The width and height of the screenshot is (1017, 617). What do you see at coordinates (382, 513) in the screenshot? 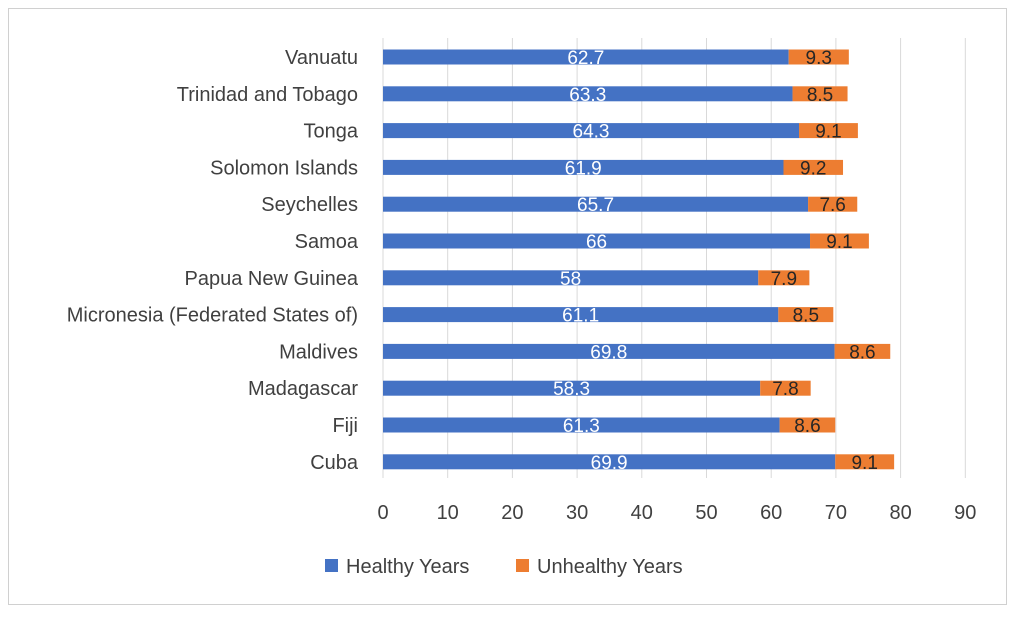
I see `x-tick-label: 0` at bounding box center [382, 513].